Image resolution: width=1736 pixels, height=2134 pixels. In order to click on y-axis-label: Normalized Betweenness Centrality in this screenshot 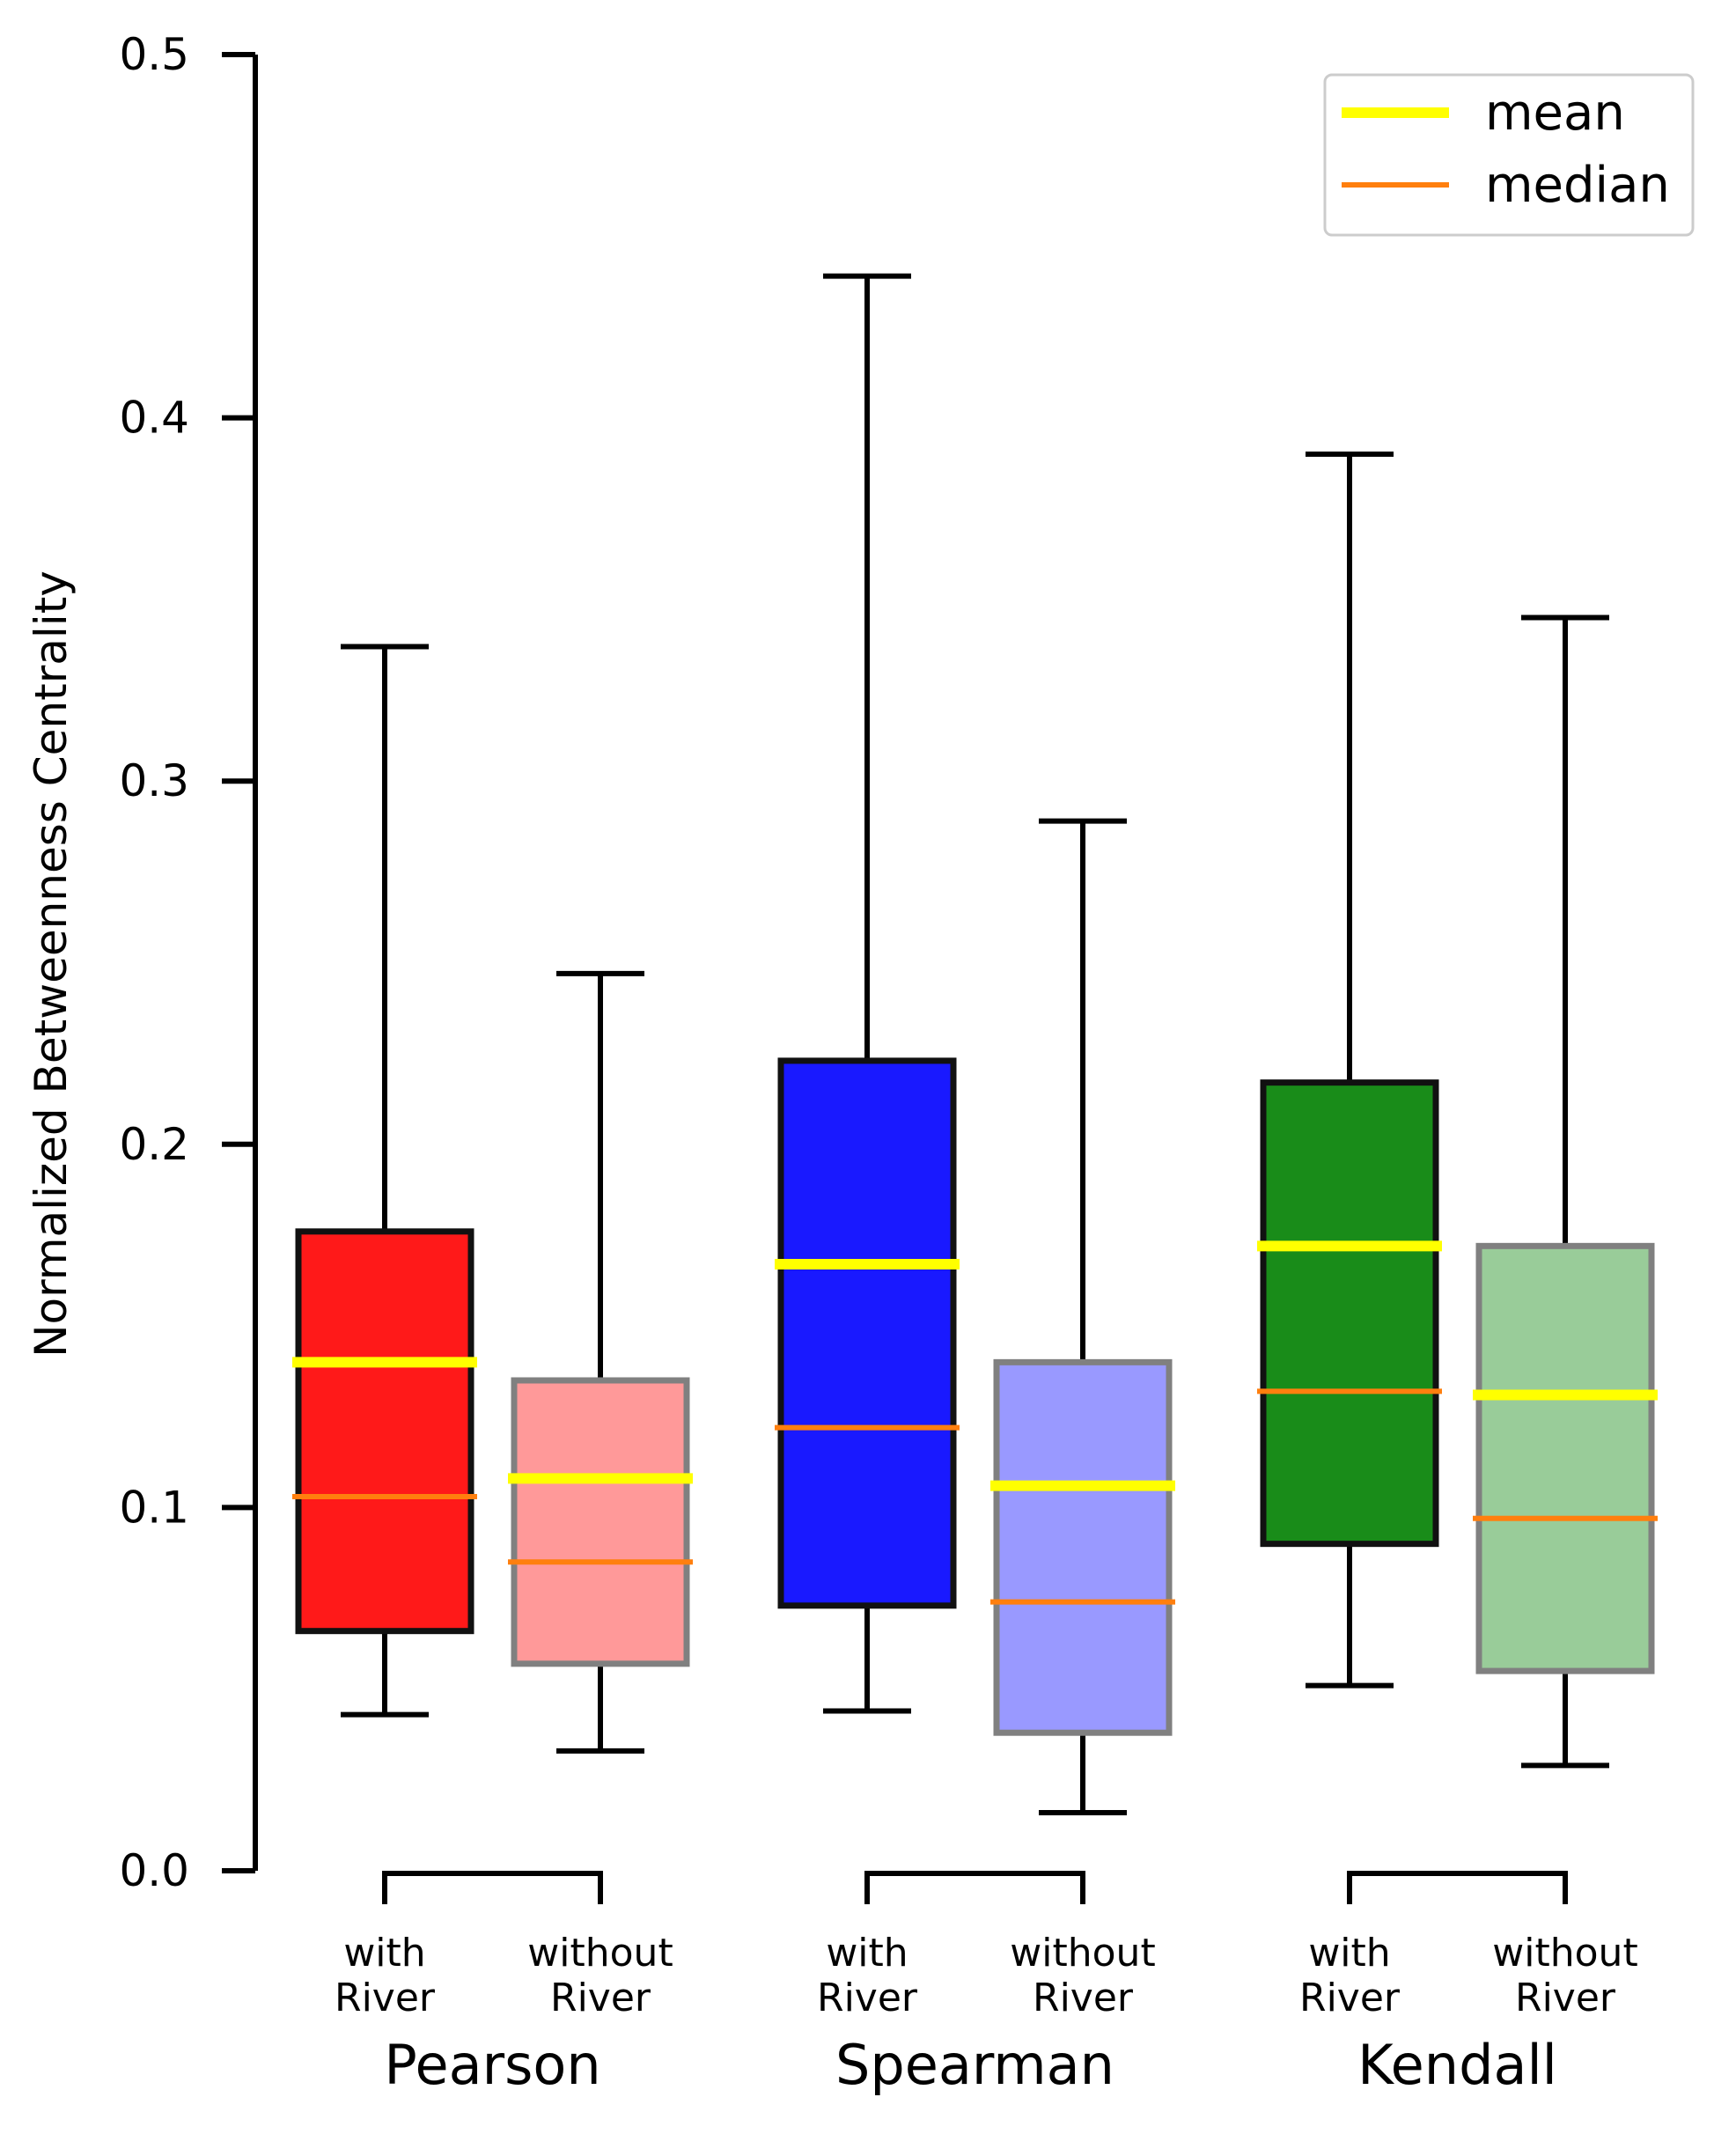, I will do `click(51, 964)`.